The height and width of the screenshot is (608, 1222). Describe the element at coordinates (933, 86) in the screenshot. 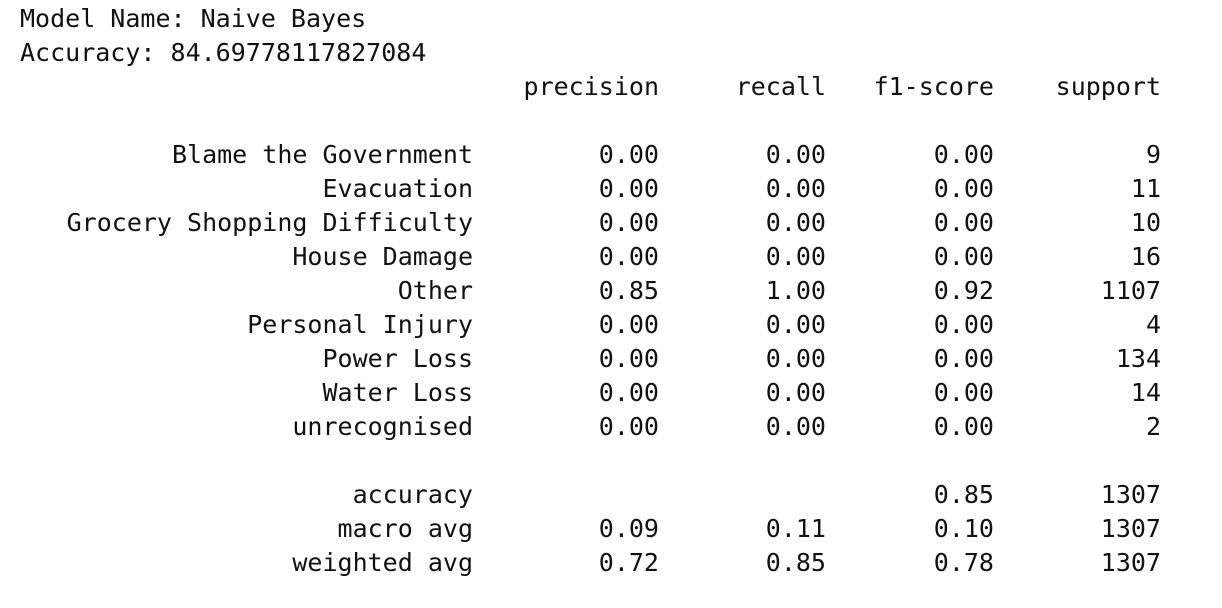

I see `column-header-f1-score: f1-score` at that location.